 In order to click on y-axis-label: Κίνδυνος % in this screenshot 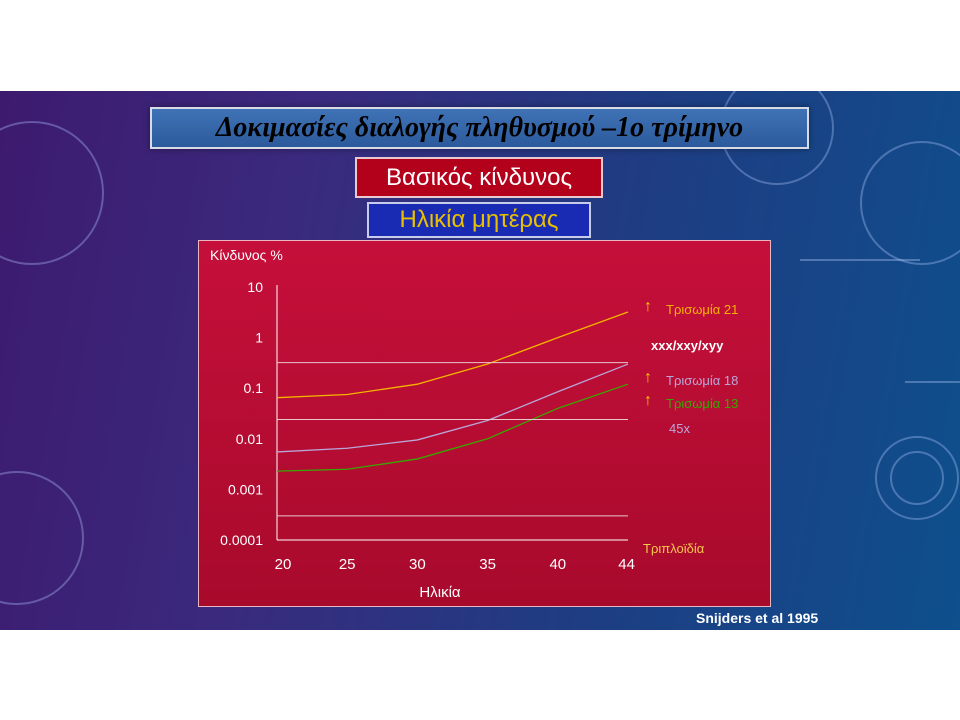, I will do `click(246, 255)`.